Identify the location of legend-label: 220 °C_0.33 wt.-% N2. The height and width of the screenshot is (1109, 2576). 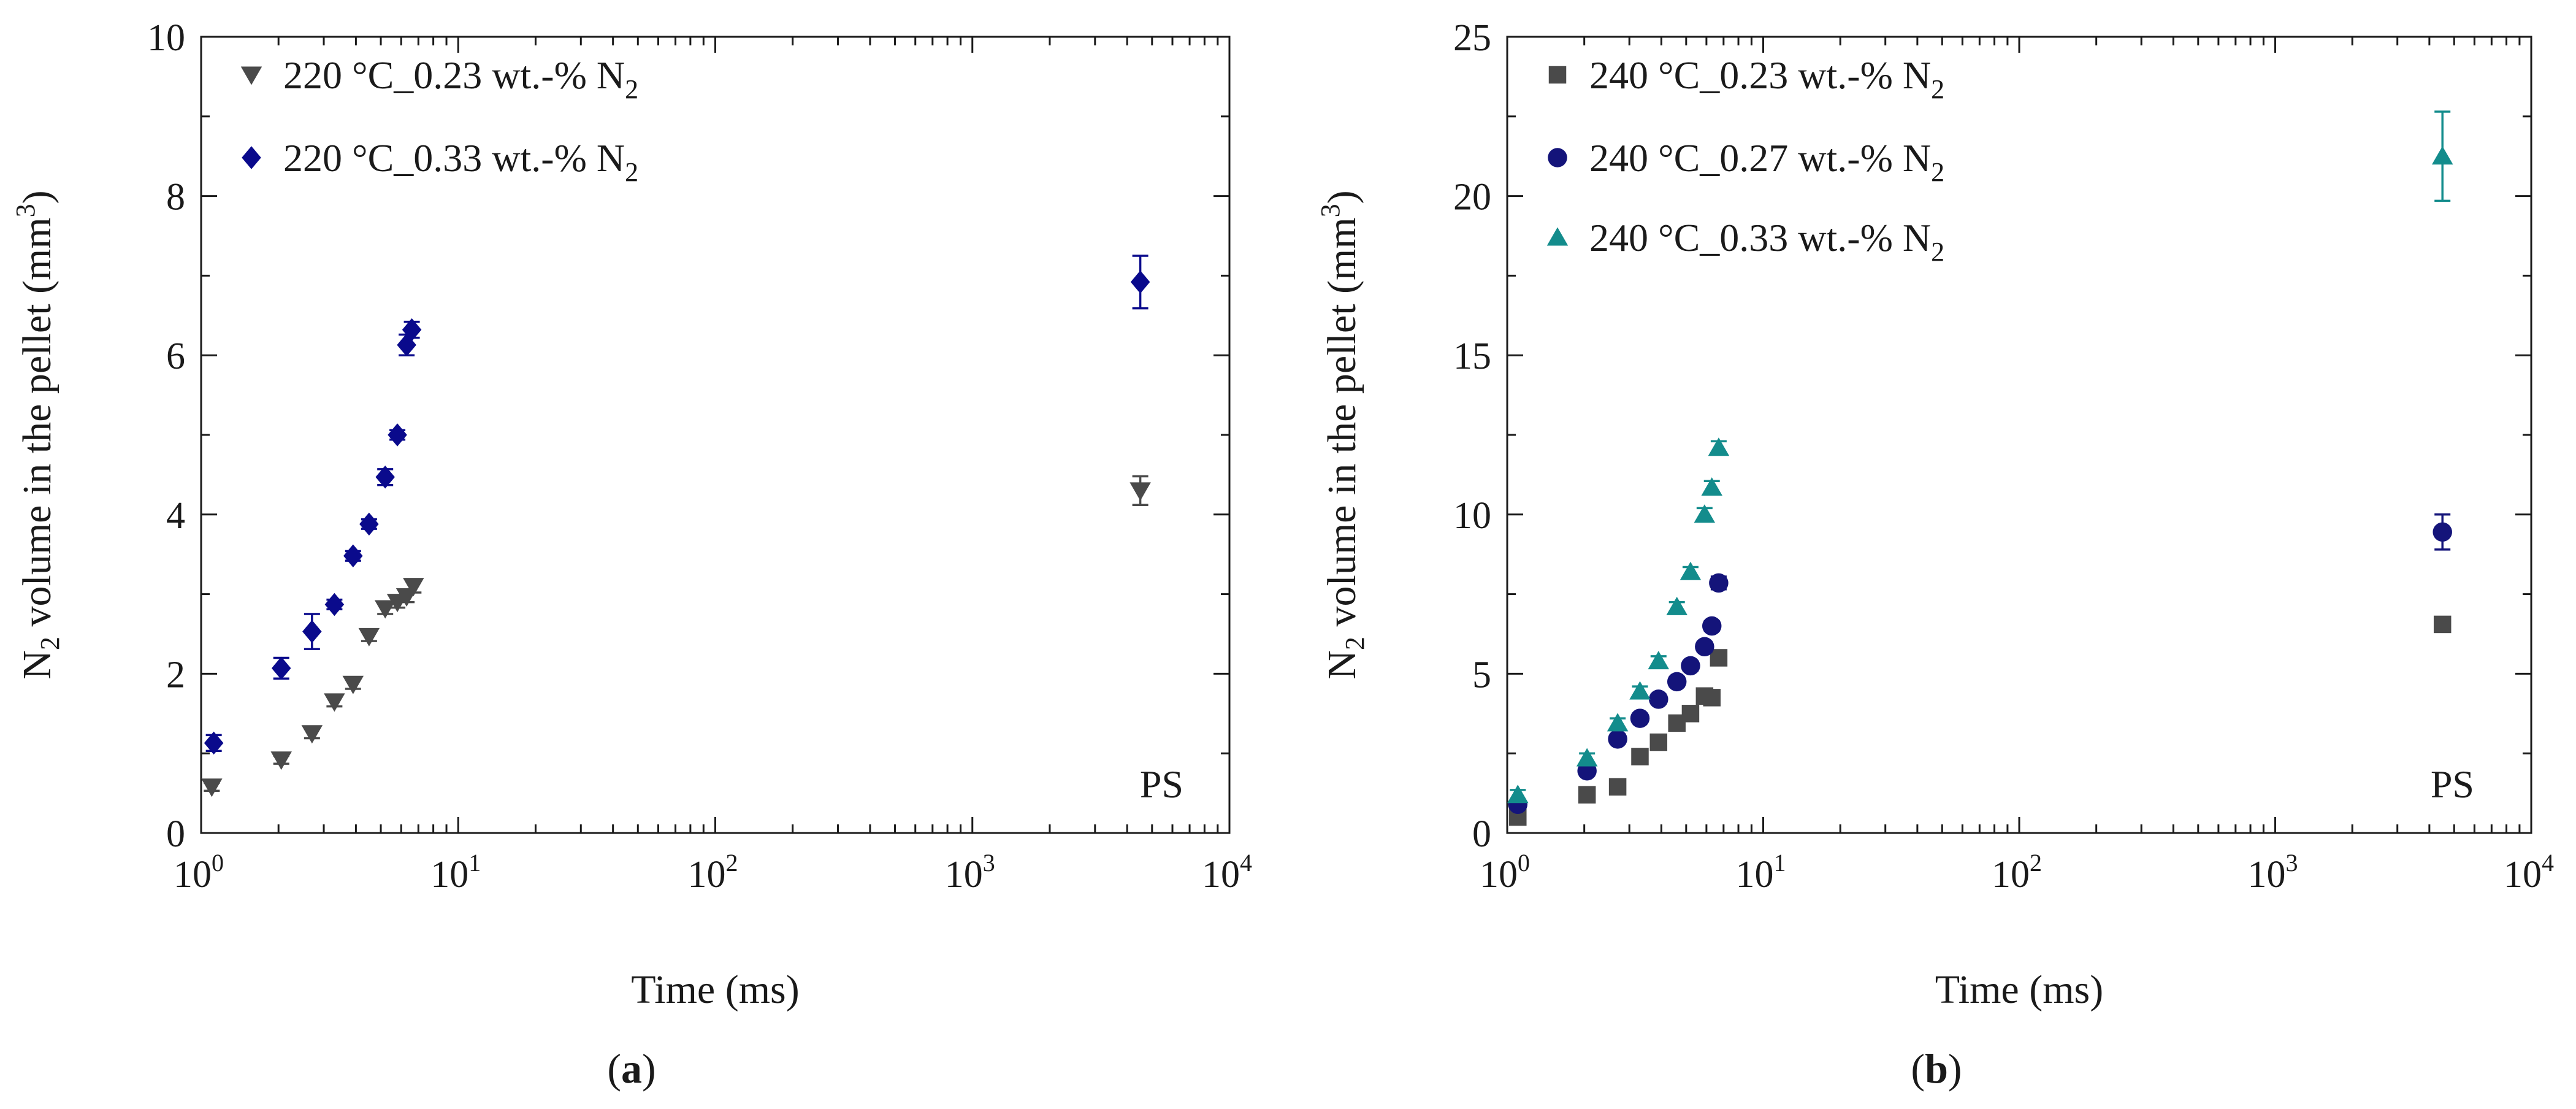
(460, 162).